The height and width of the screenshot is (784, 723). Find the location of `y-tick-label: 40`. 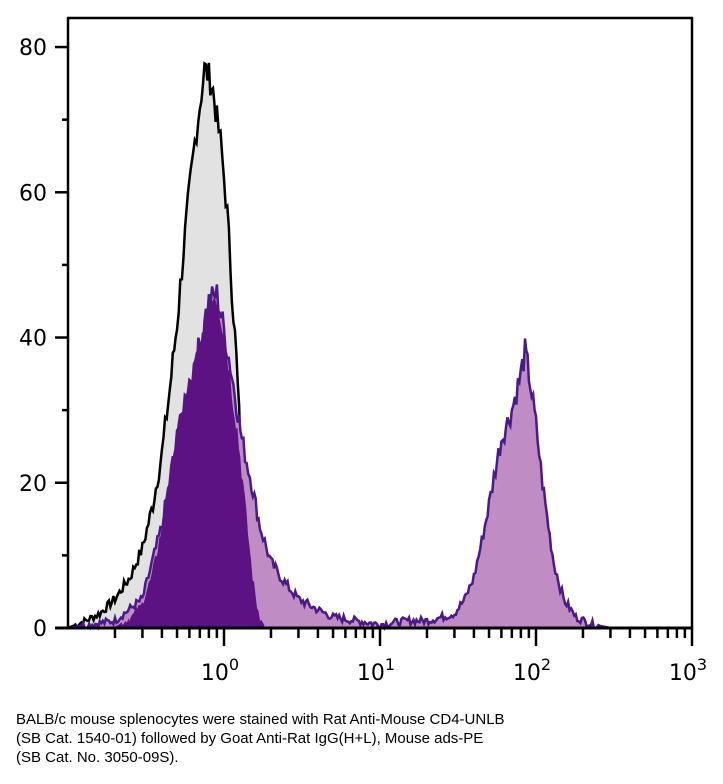

y-tick-label: 40 is located at coordinates (33, 339).